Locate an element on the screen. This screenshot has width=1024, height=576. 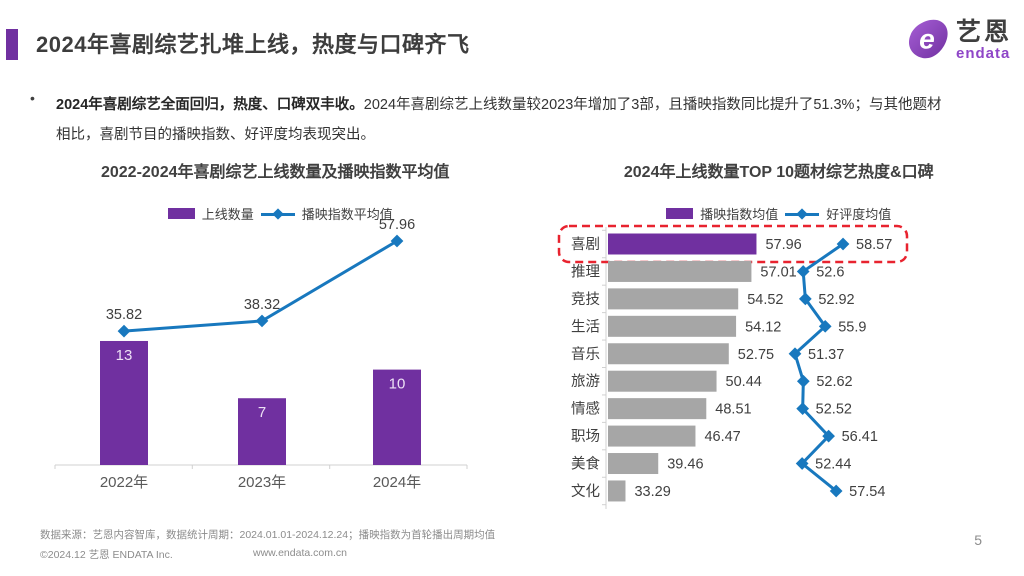
bar-value-label: 54.12 is located at coordinates (764, 327).